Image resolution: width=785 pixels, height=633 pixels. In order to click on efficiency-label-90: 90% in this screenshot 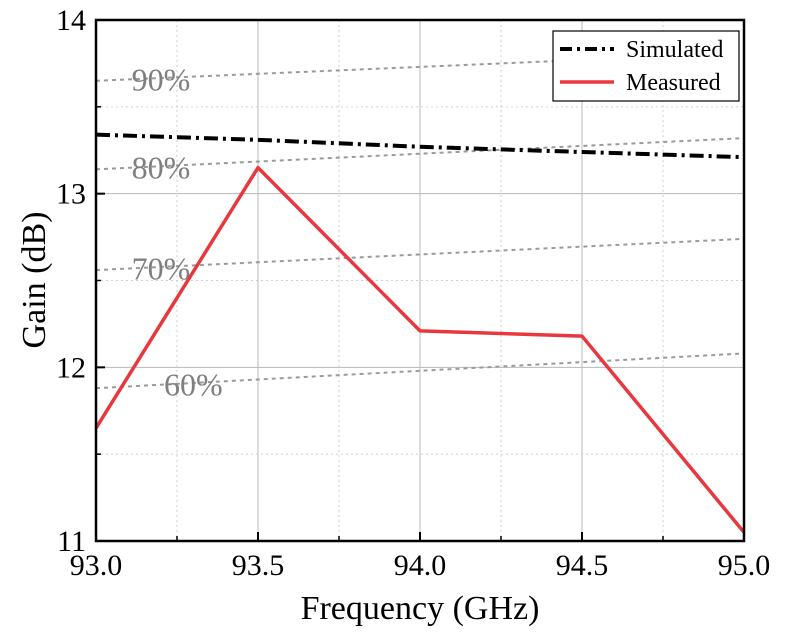, I will do `click(161, 79)`.